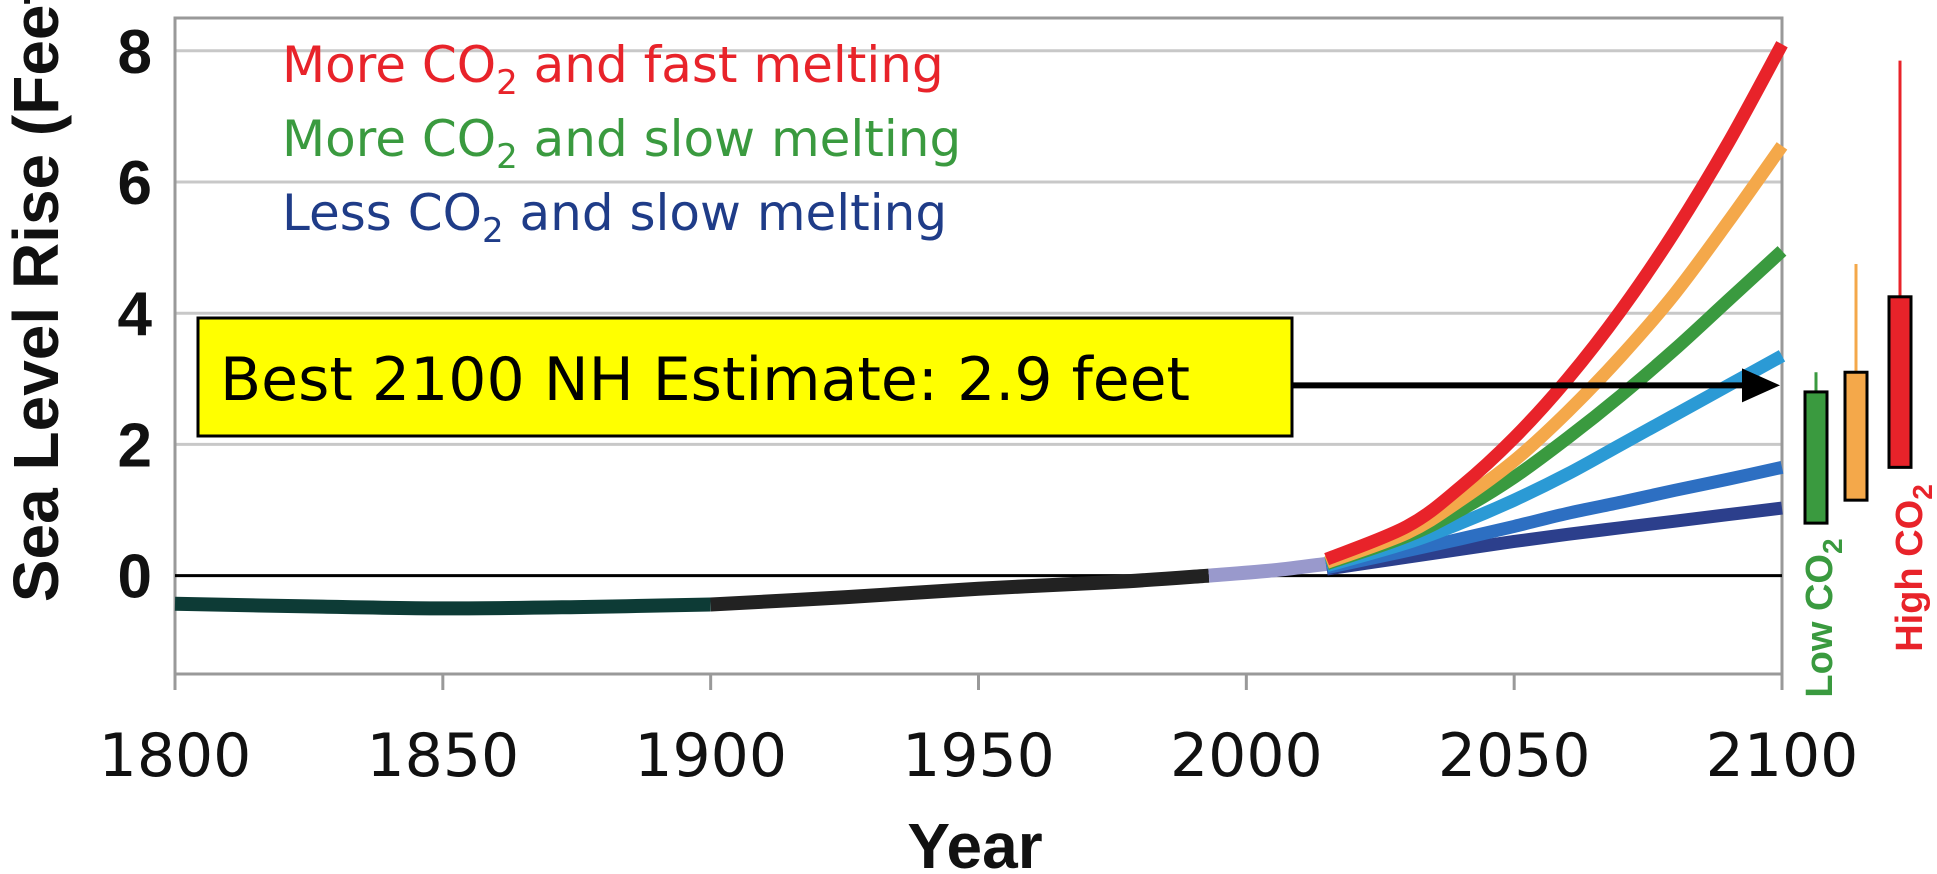 The image size is (1937, 874). I want to click on y-axis-title: Sea Level Rise (Feet), so click(36, 301).